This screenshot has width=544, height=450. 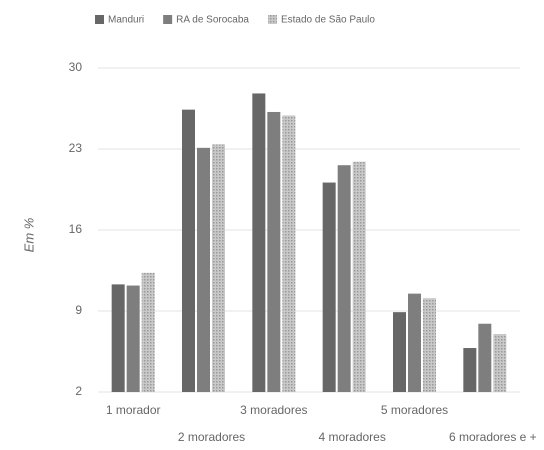 What do you see at coordinates (414, 410) in the screenshot?
I see `x-tick-label: 5 moradores` at bounding box center [414, 410].